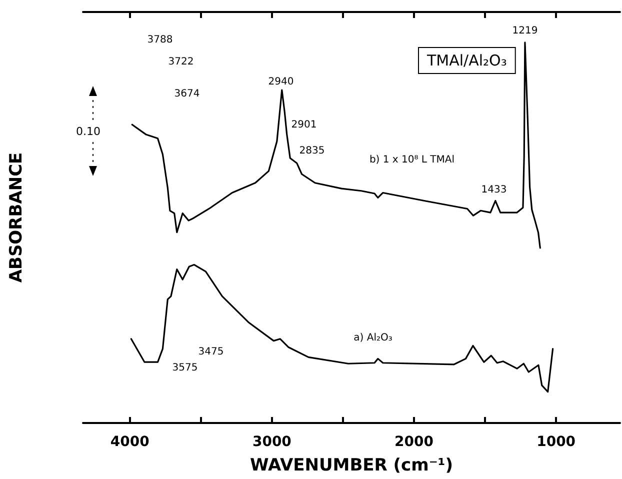 This screenshot has width=622, height=479. What do you see at coordinates (88, 131) in the screenshot?
I see `annotation: 0.10` at bounding box center [88, 131].